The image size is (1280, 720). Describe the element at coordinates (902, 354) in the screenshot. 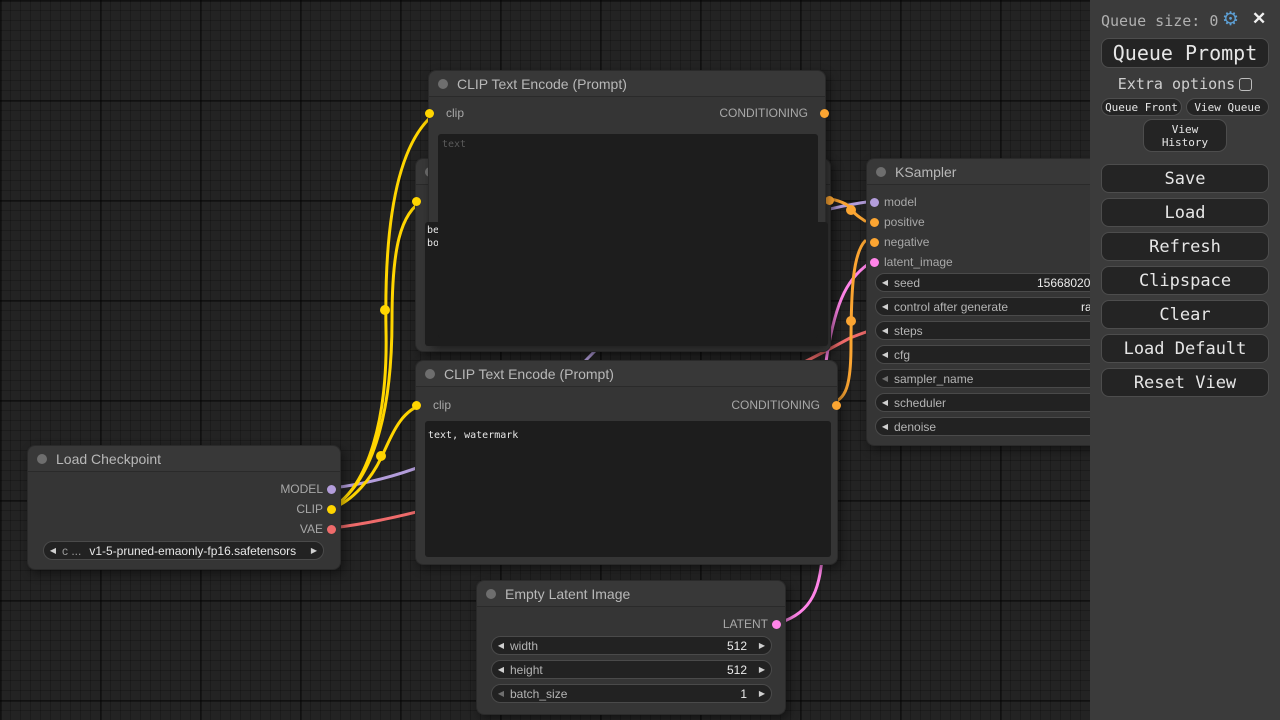

I see `widget-label: cfg` at that location.